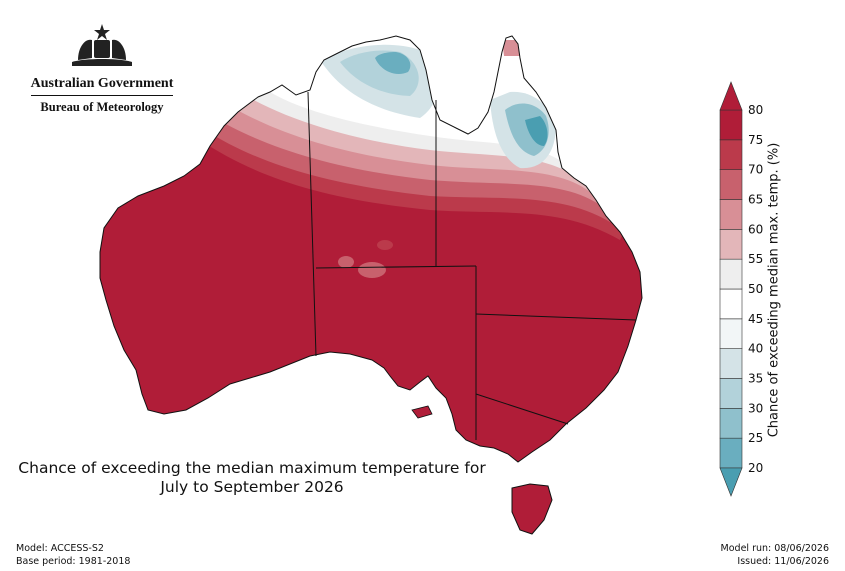 The height and width of the screenshot is (571, 845). Describe the element at coordinates (102, 45) in the screenshot. I see `coat-of-arms-icon` at that location.